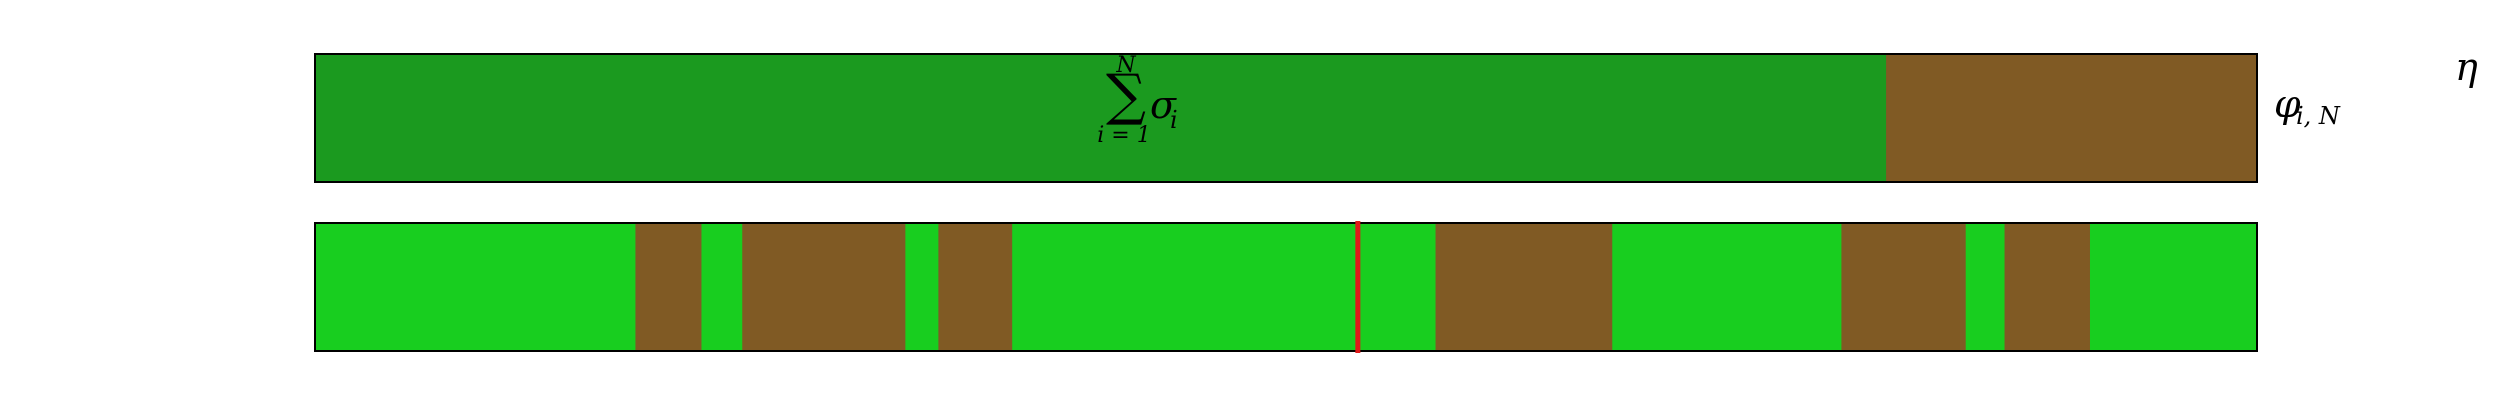 The image size is (2500, 400). I want to click on bottom-bar-segment-12-green, so click(1985, 287).